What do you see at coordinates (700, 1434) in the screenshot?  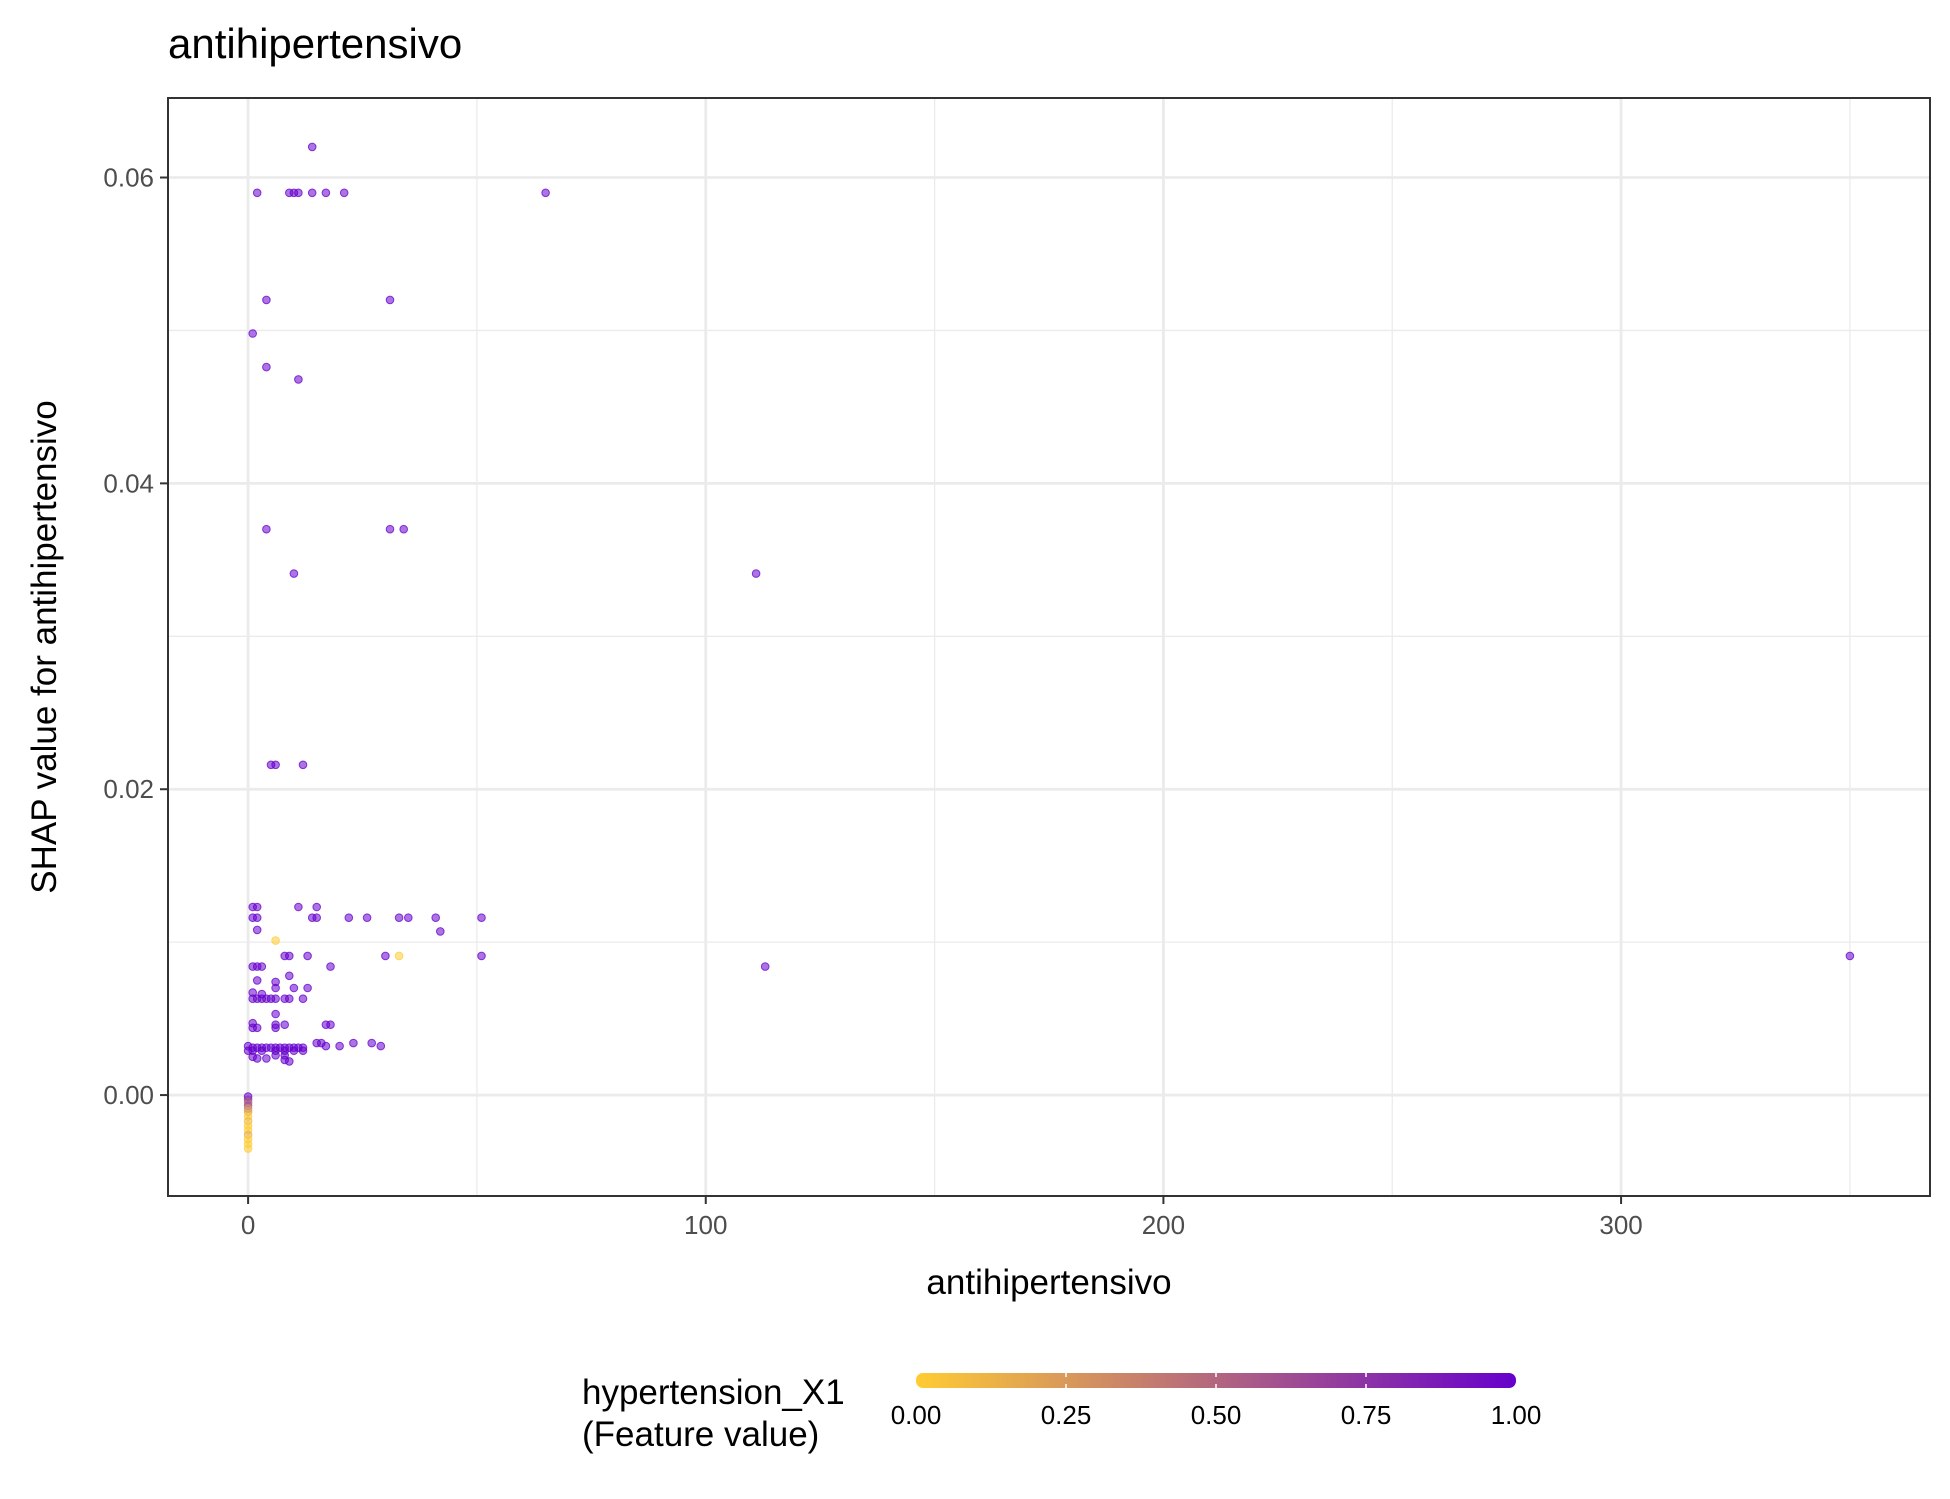 I see `legend-title-line2: (Feature value)` at bounding box center [700, 1434].